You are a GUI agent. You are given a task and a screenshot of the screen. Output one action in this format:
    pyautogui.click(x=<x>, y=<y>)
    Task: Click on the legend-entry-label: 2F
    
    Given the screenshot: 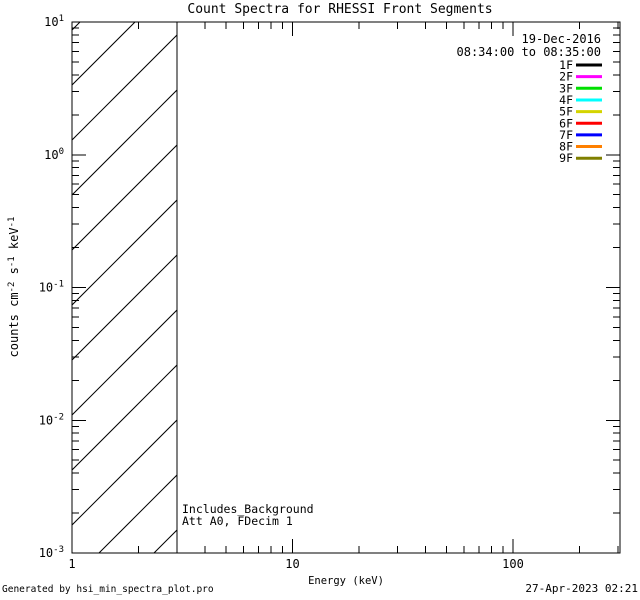 What is the action you would take?
    pyautogui.click(x=566, y=77)
    